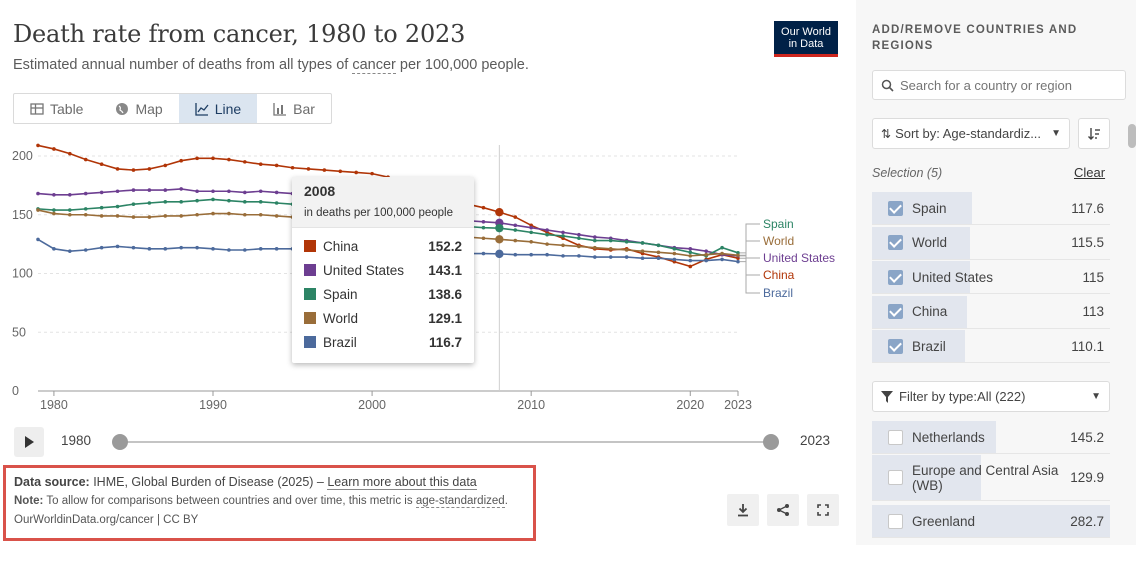 Image resolution: width=1136 pixels, height=565 pixels. I want to click on entity-search, so click(999, 85).